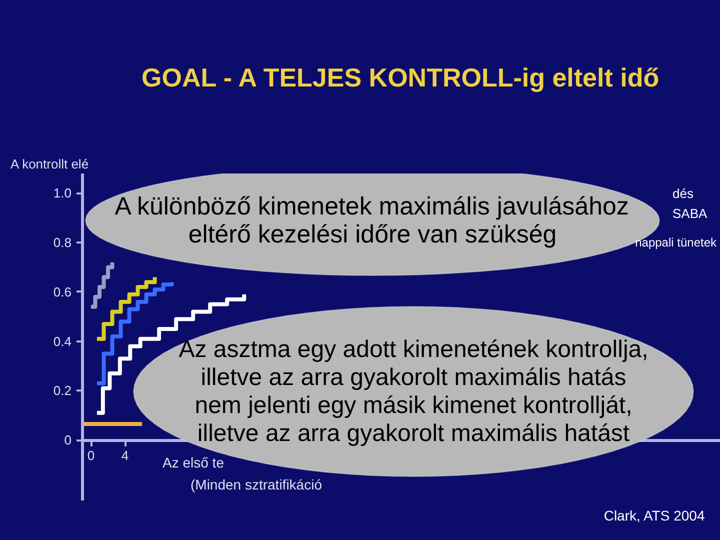 This screenshot has width=720, height=540. What do you see at coordinates (62, 390) in the screenshot?
I see `y-tick-label: 0.2` at bounding box center [62, 390].